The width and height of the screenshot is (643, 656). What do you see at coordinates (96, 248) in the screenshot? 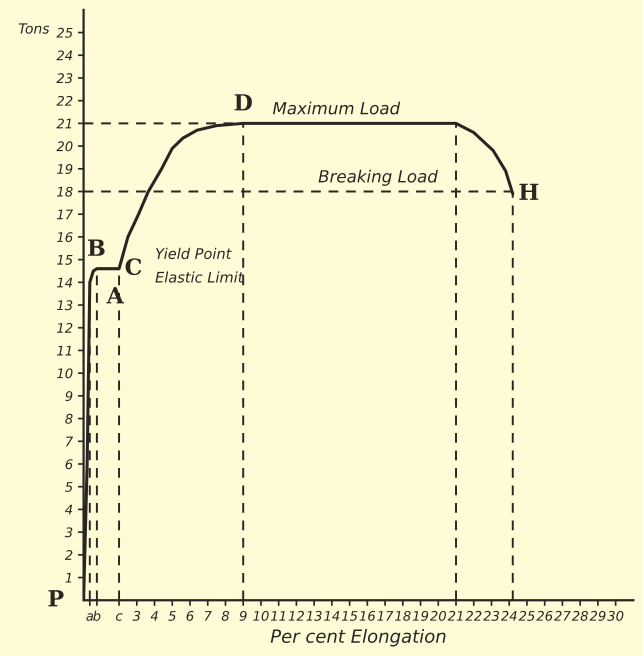
I see `annotation: B` at bounding box center [96, 248].